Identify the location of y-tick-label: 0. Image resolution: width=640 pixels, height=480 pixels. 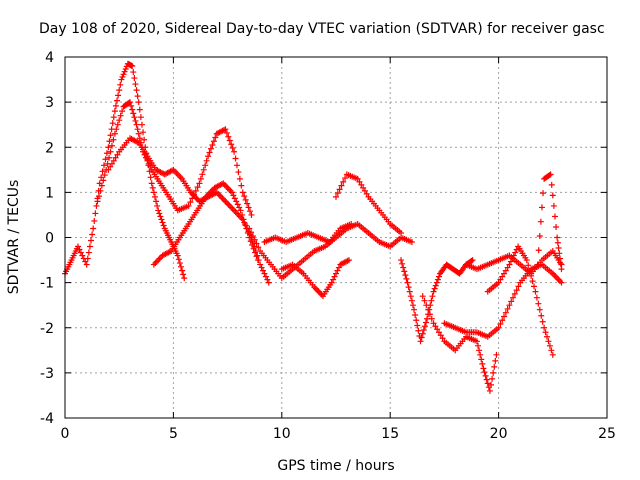
(49, 239).